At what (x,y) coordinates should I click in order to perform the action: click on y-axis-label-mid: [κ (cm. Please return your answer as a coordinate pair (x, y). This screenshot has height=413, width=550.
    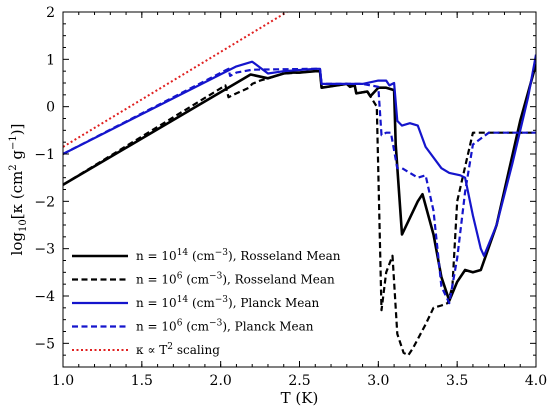
    Looking at the image, I should click on (17, 195).